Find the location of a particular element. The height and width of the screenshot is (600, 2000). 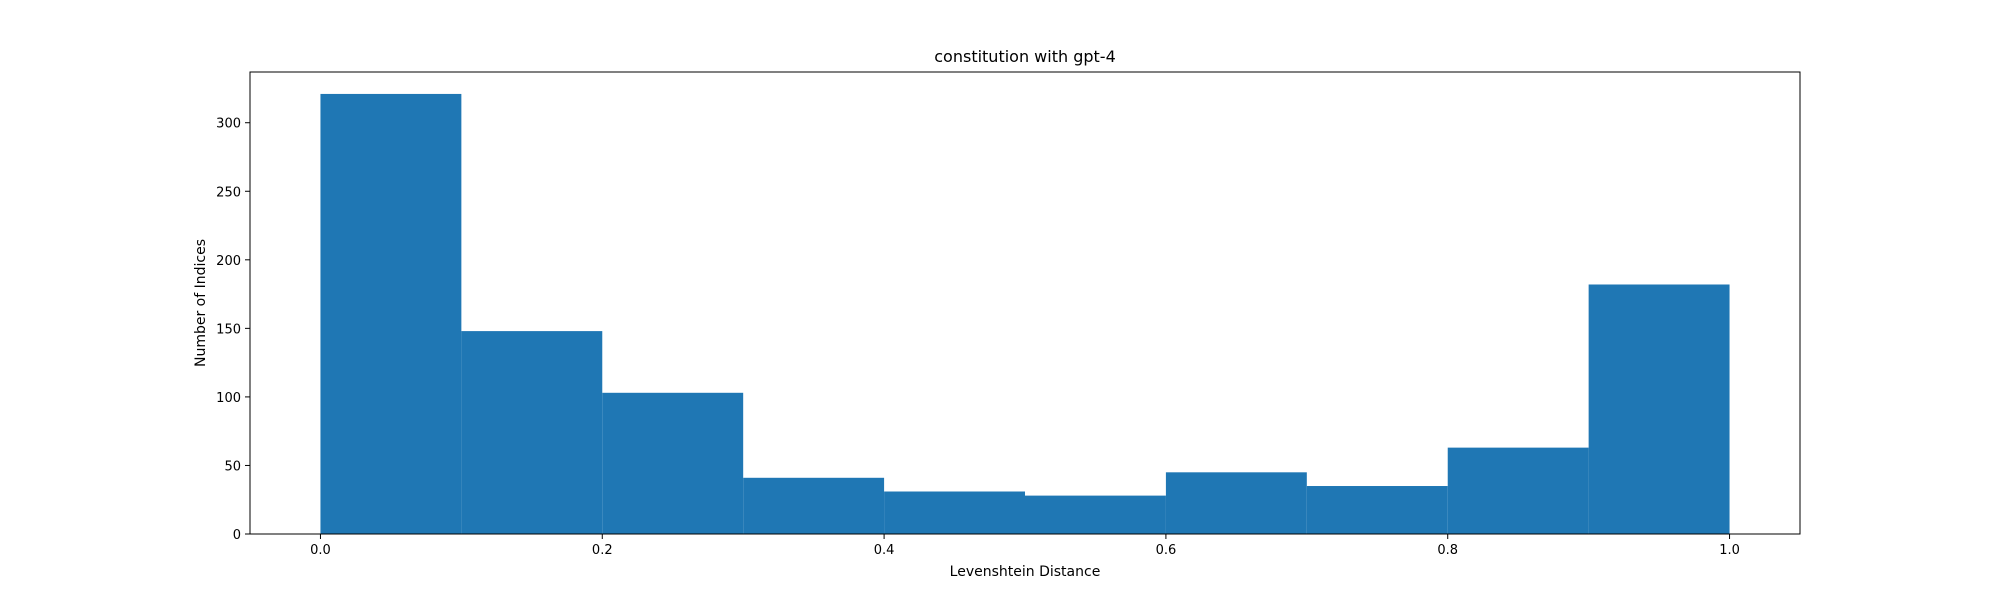

x-tick-label: 0.6 is located at coordinates (1166, 550).